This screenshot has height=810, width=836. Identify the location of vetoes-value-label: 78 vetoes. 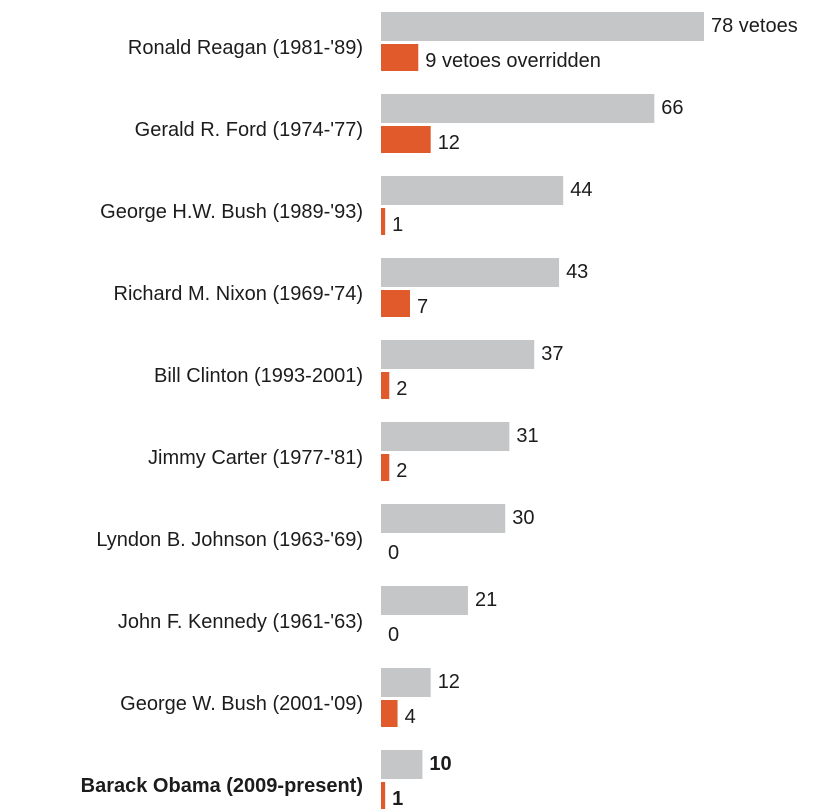
(754, 26).